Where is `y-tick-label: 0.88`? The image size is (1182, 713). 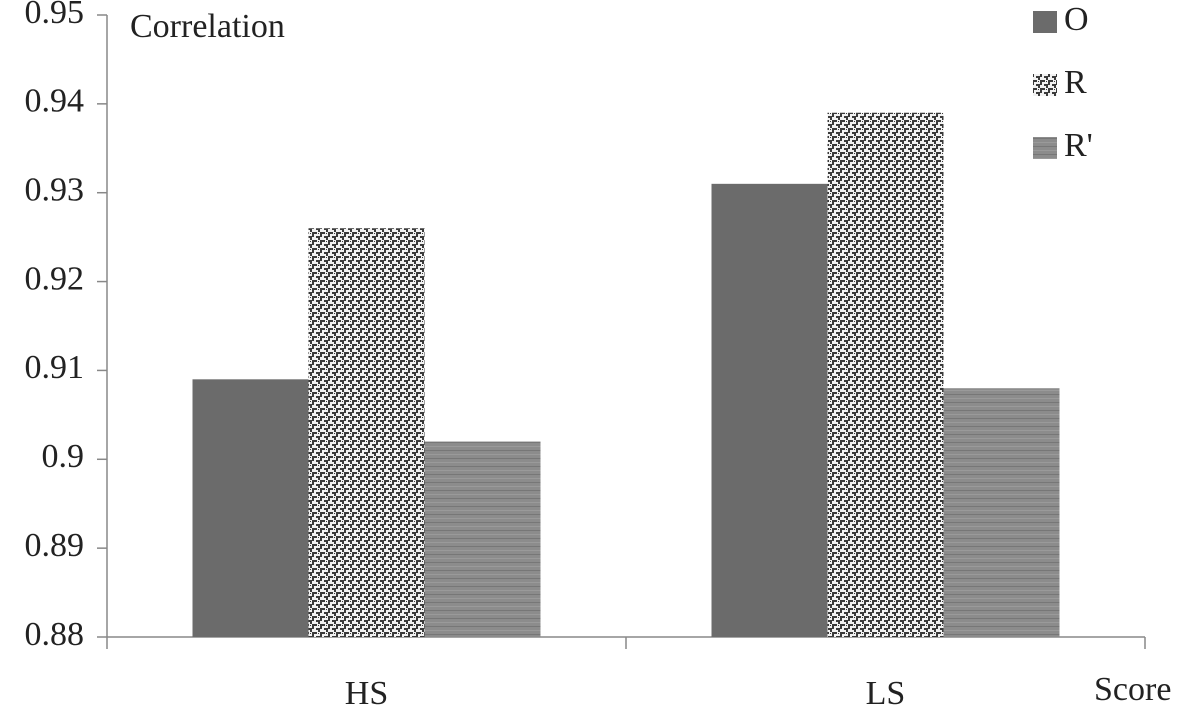 y-tick-label: 0.88 is located at coordinates (55, 634).